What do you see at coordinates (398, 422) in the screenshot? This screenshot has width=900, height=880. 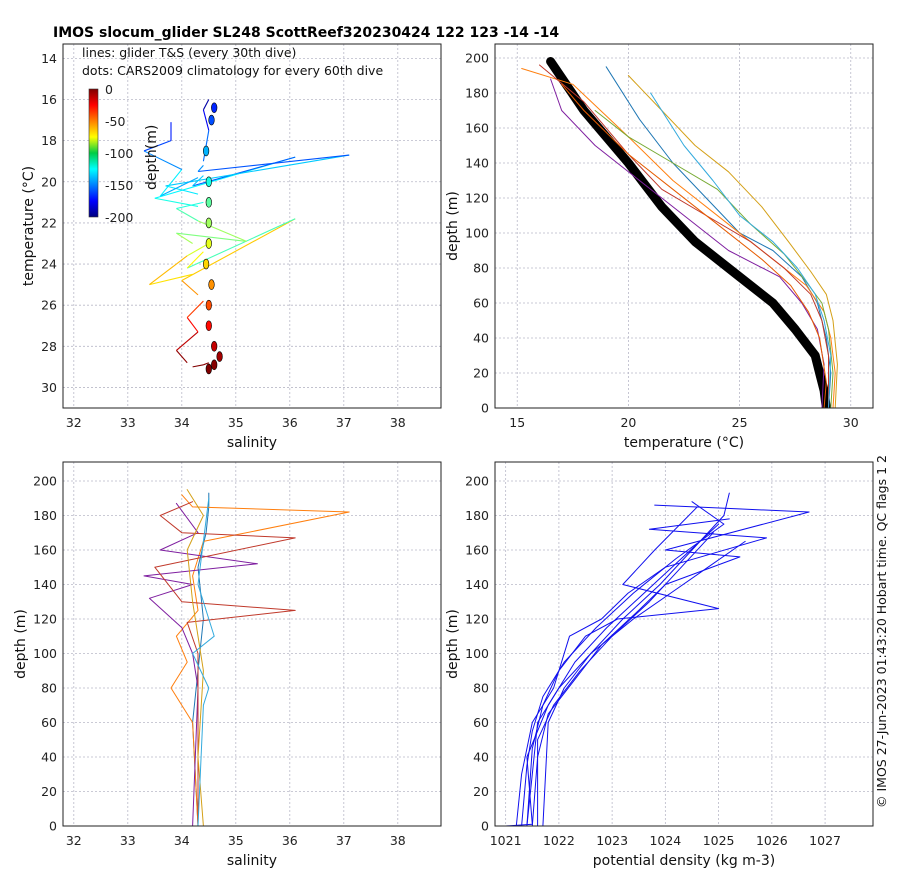 I see `x-tick-label: 38` at bounding box center [398, 422].